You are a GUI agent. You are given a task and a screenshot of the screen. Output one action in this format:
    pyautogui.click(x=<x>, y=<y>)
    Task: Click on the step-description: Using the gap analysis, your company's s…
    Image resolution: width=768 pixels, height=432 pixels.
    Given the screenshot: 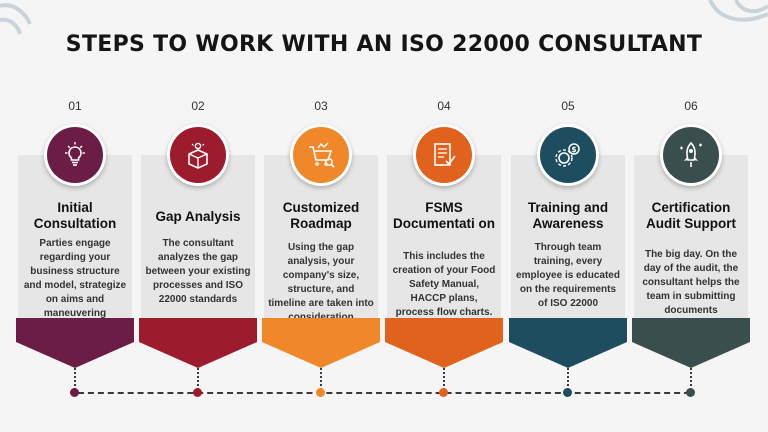 What is the action you would take?
    pyautogui.click(x=321, y=282)
    